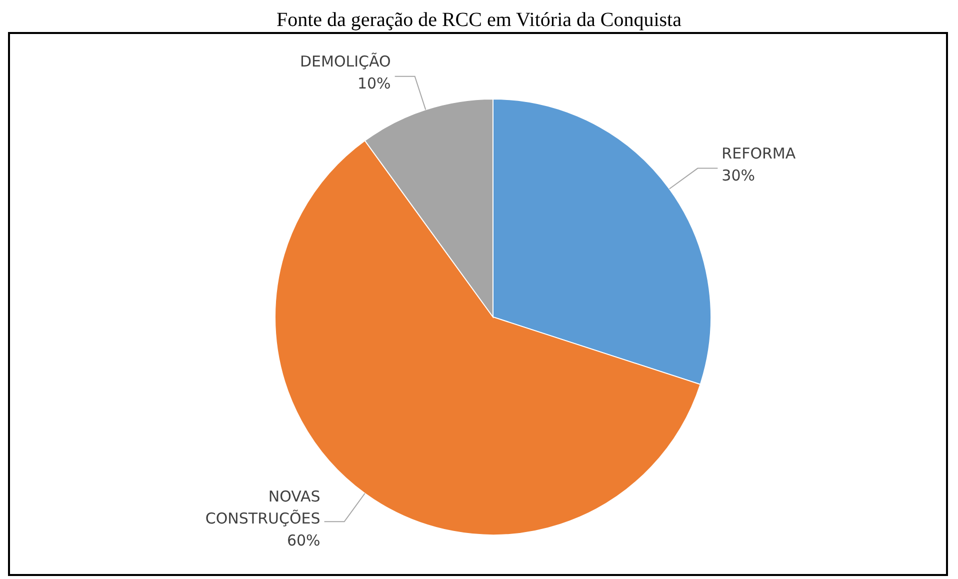  I want to click on slice-label: DEMOLIÇÃO, so click(345, 61).